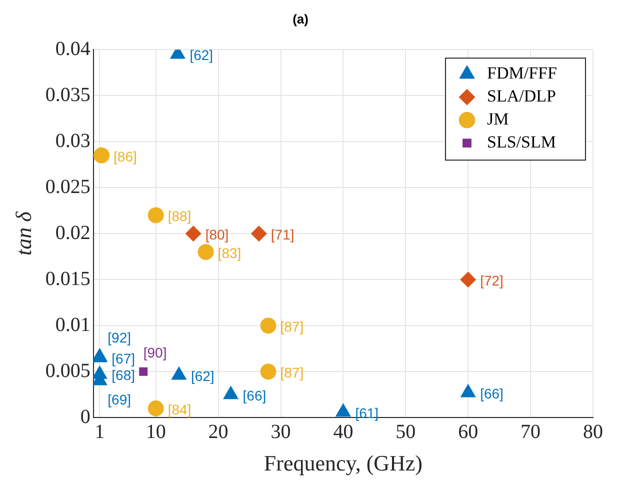 The height and width of the screenshot is (488, 619). What do you see at coordinates (343, 431) in the screenshot?
I see `x-tick-label: 40` at bounding box center [343, 431].